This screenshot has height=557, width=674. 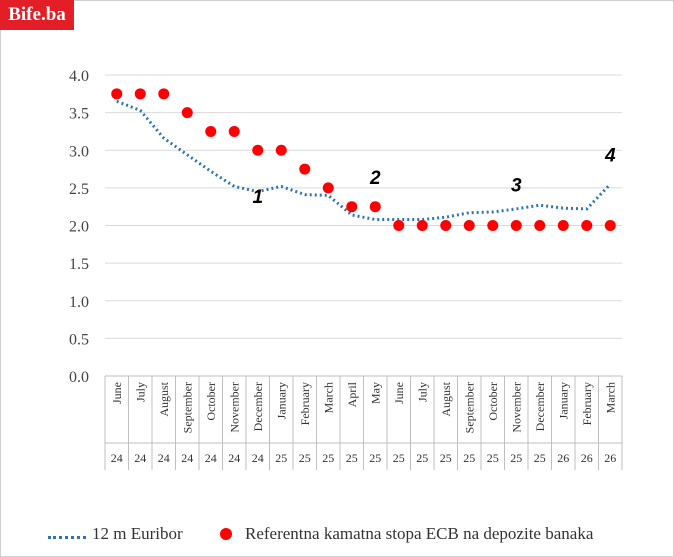 I want to click on legend-euribor-swatch, so click(x=67, y=537).